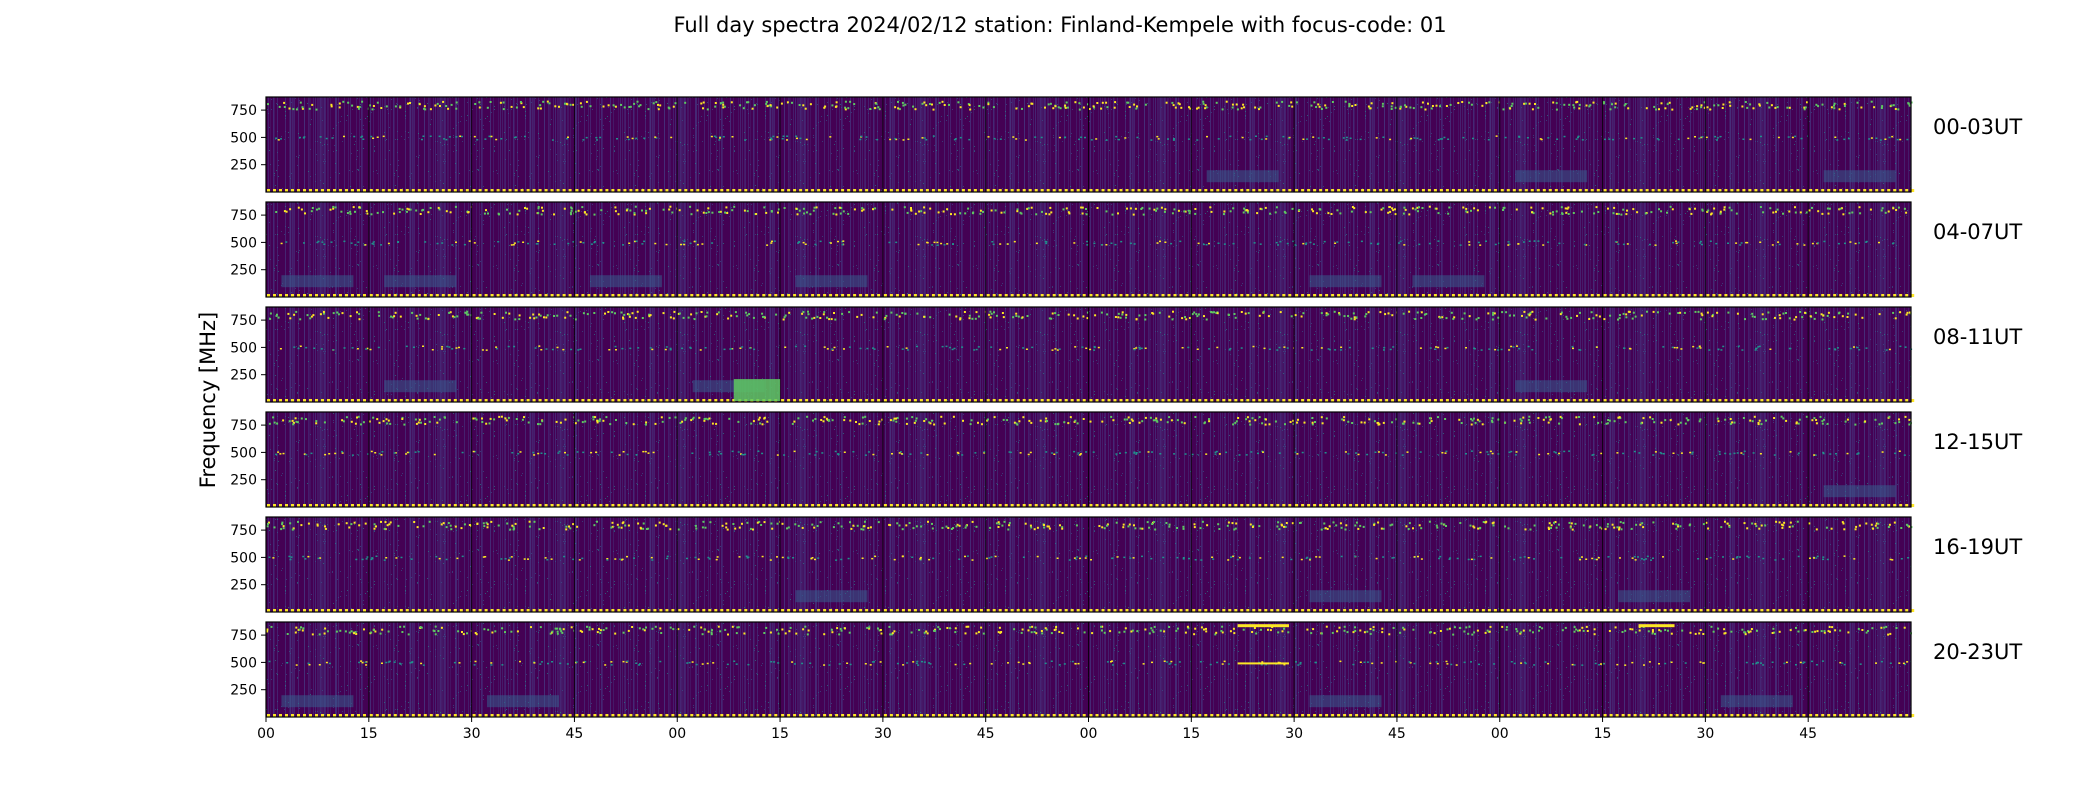  What do you see at coordinates (1977, 337) in the screenshot?
I see `row-label: 08-11UT` at bounding box center [1977, 337].